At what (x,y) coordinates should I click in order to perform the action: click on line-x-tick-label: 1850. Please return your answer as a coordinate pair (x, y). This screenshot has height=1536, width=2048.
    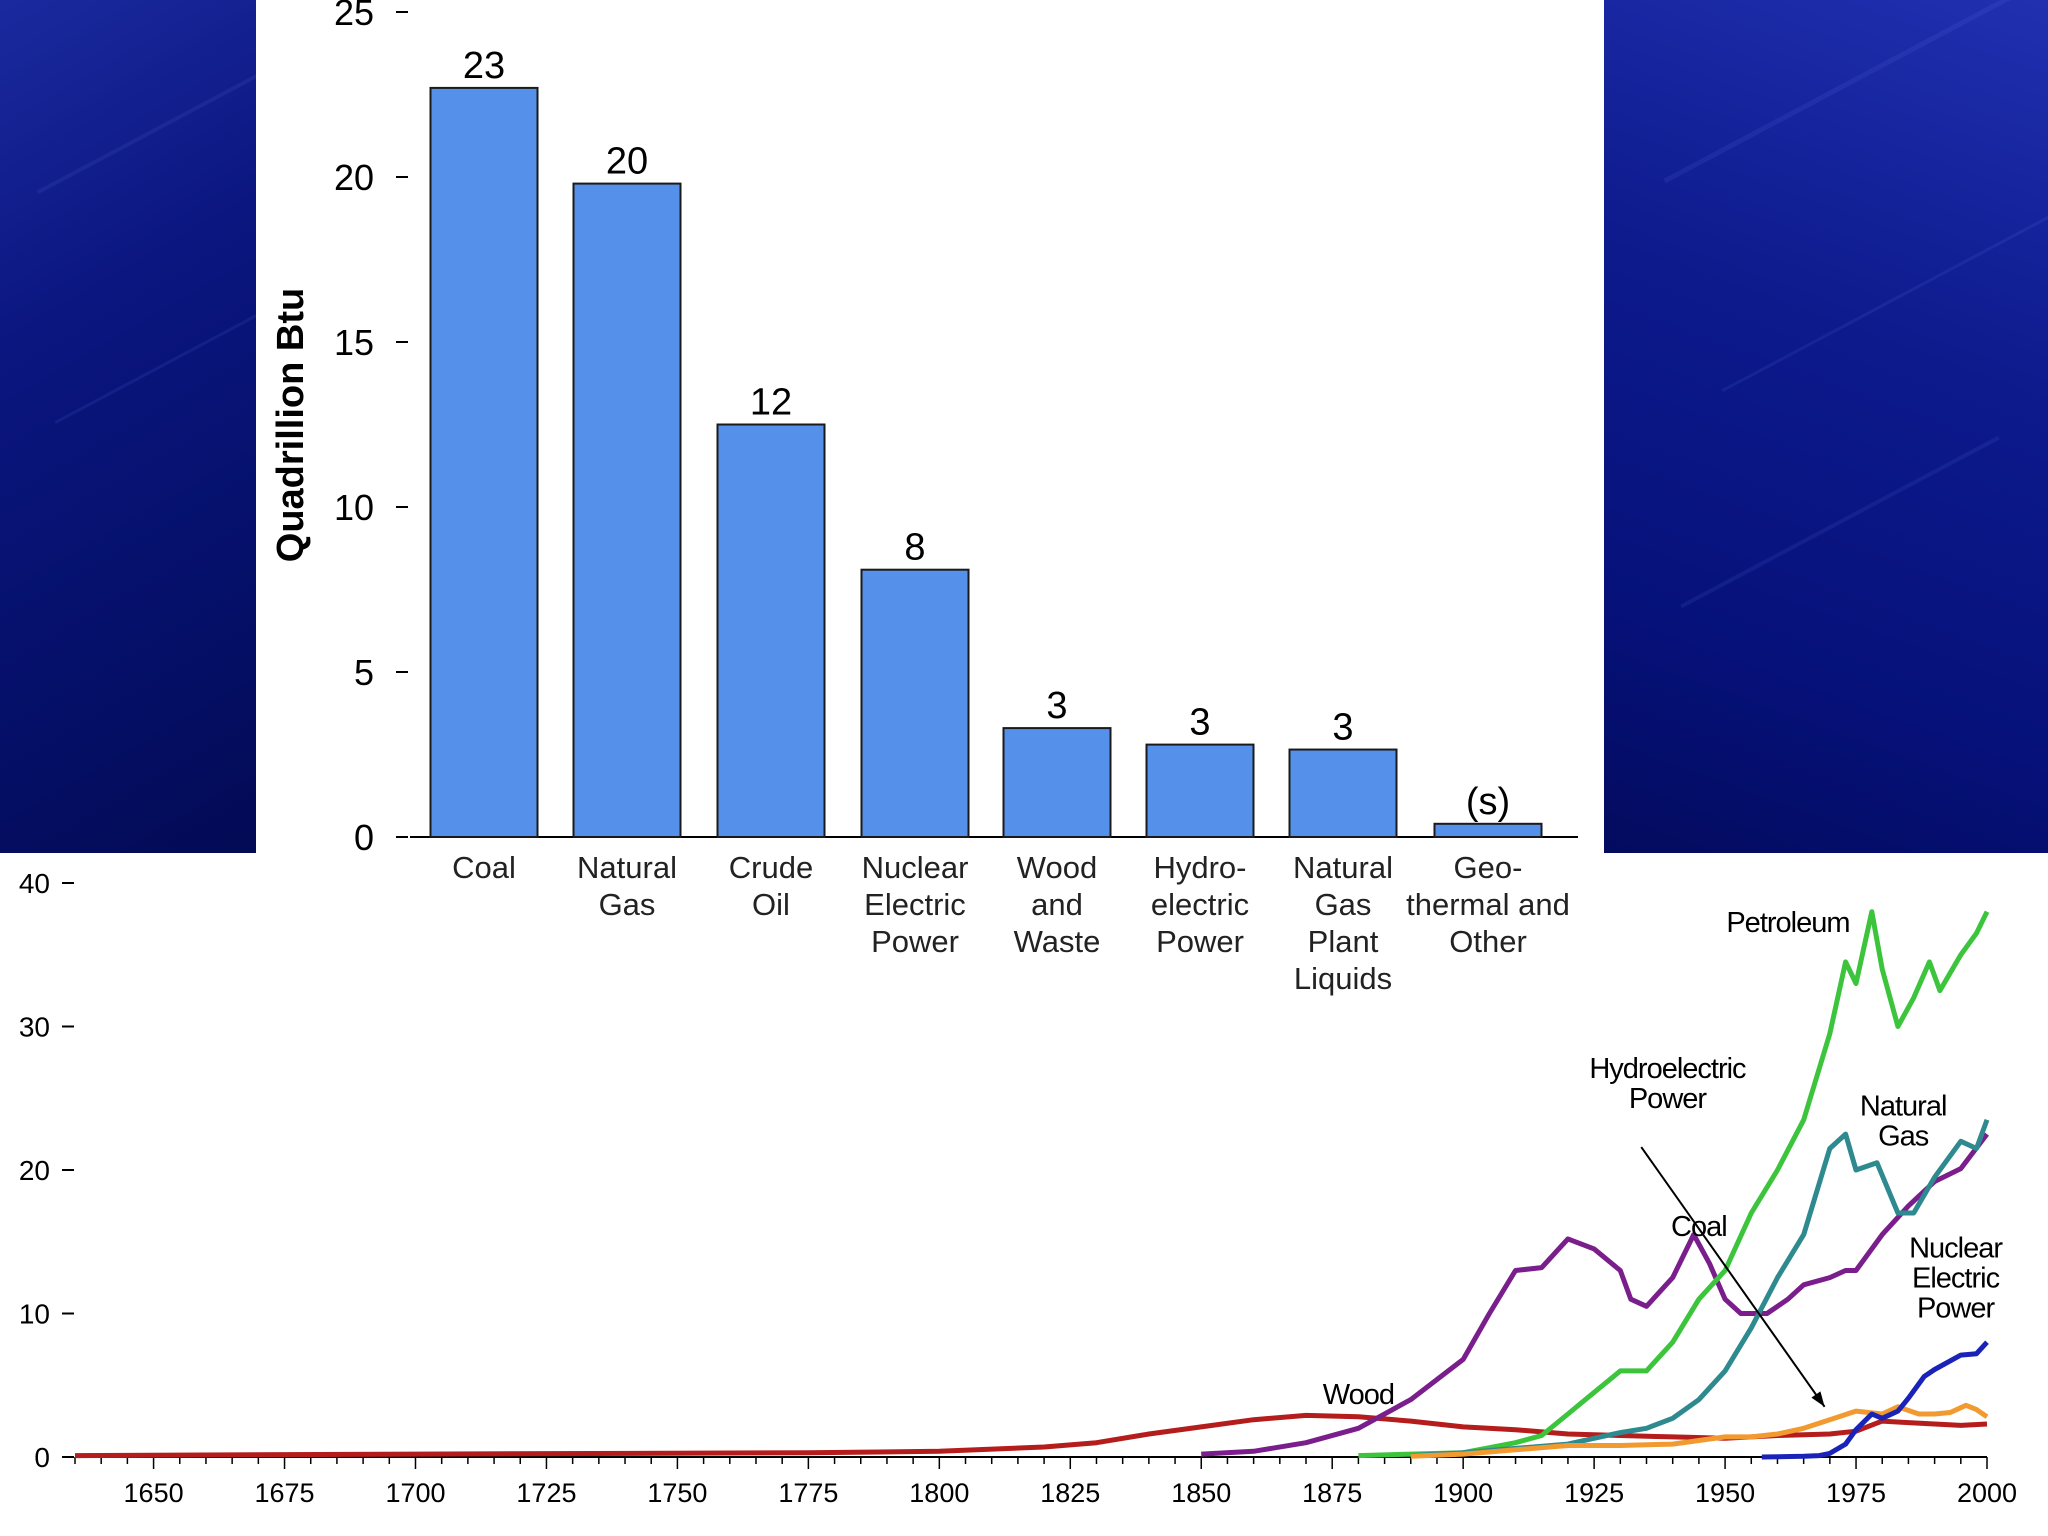
    Looking at the image, I should click on (1201, 1493).